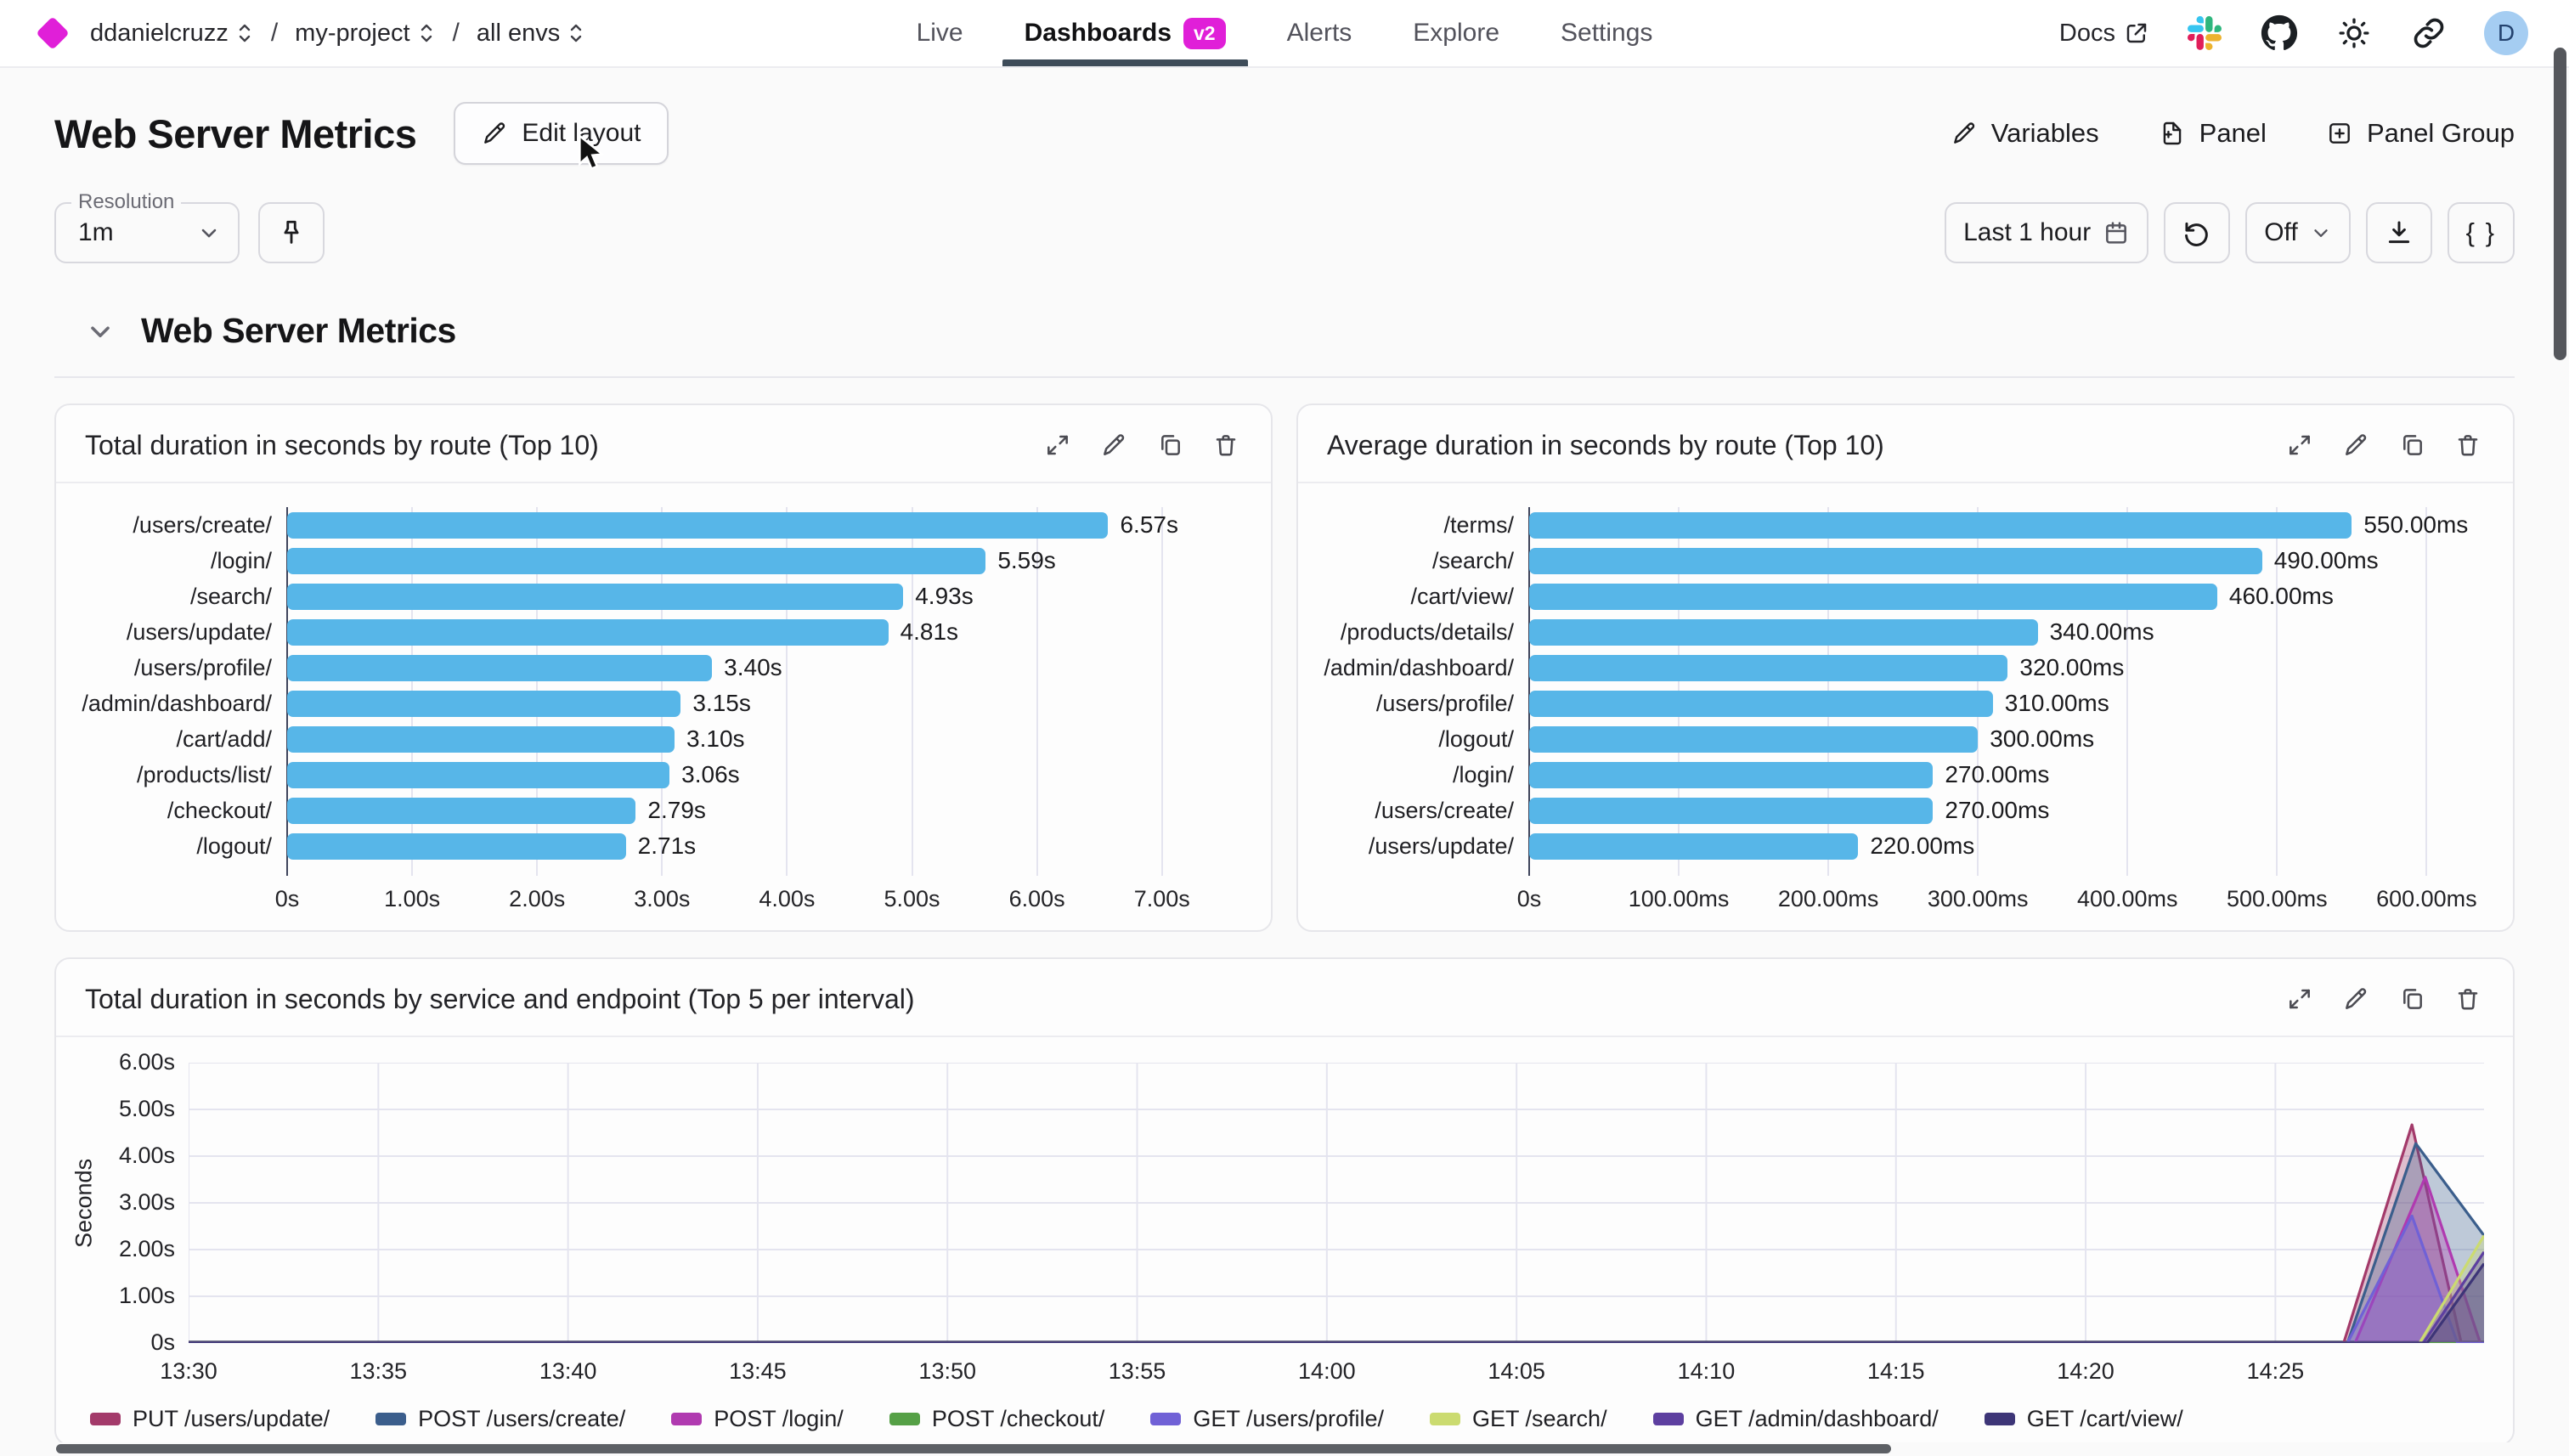 This screenshot has width=2569, height=1456. What do you see at coordinates (2399, 233) in the screenshot?
I see `download-button` at bounding box center [2399, 233].